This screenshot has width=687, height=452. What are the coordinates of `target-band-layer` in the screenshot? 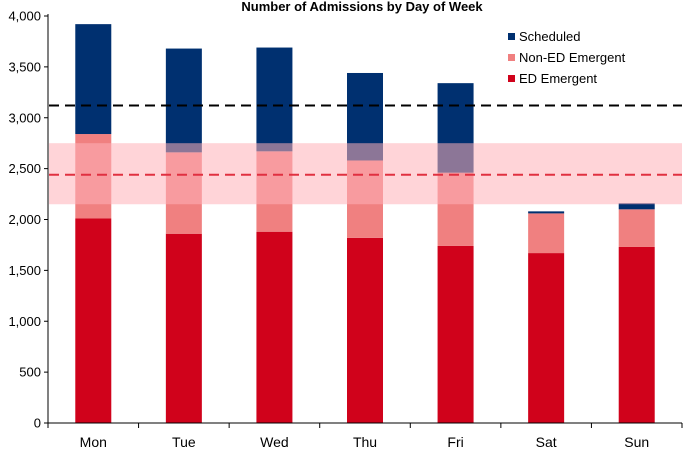 It's located at (365, 174).